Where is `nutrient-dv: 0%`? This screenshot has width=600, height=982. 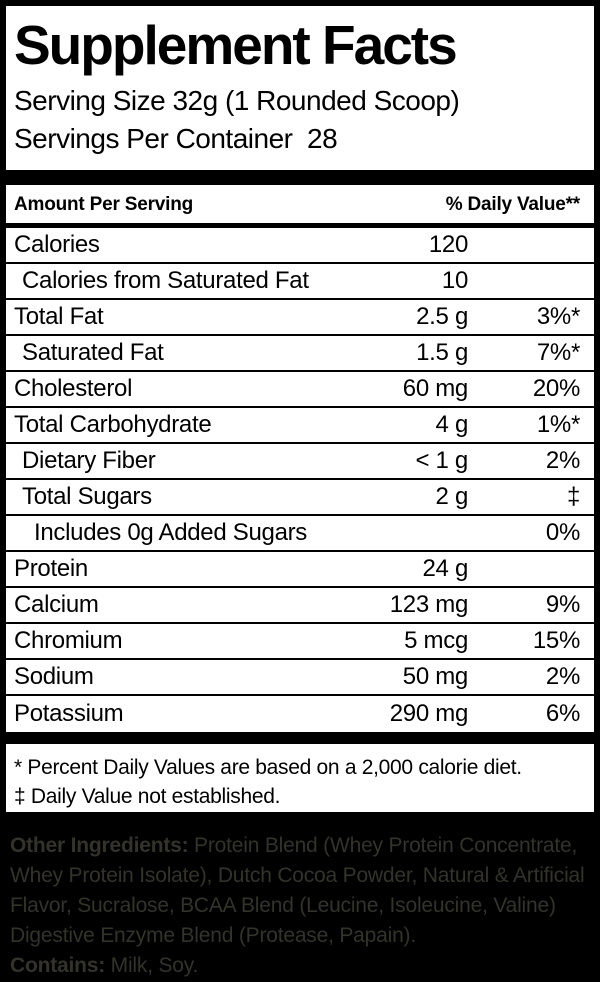
nutrient-dv: 0% is located at coordinates (562, 532).